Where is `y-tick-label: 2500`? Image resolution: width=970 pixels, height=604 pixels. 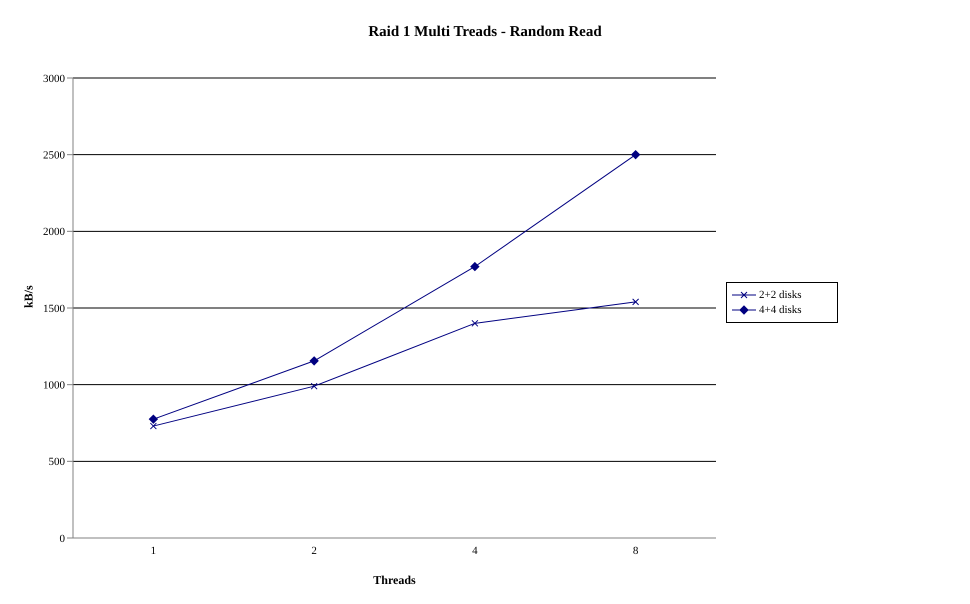
y-tick-label: 2500 is located at coordinates (54, 156).